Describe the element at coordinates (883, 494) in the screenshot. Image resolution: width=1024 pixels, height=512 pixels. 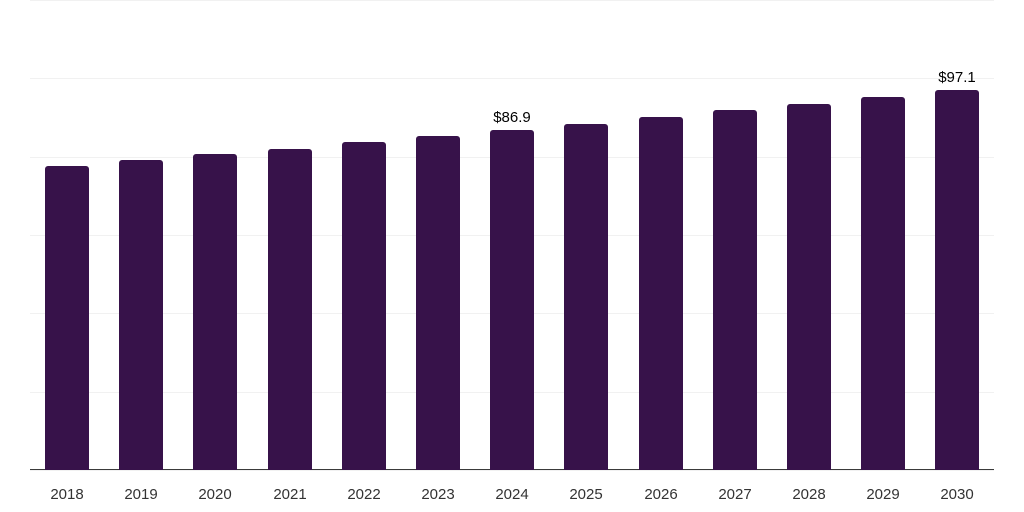
I see `x-tick-label: 2029` at that location.